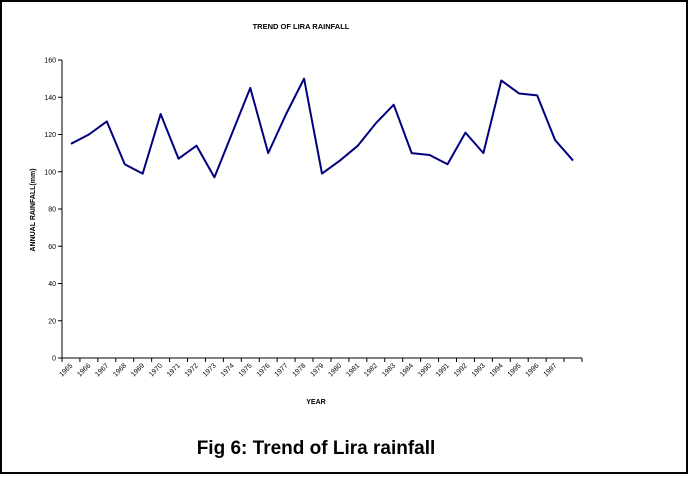 The width and height of the screenshot is (689, 479). I want to click on y-tick-label: 160, so click(50, 61).